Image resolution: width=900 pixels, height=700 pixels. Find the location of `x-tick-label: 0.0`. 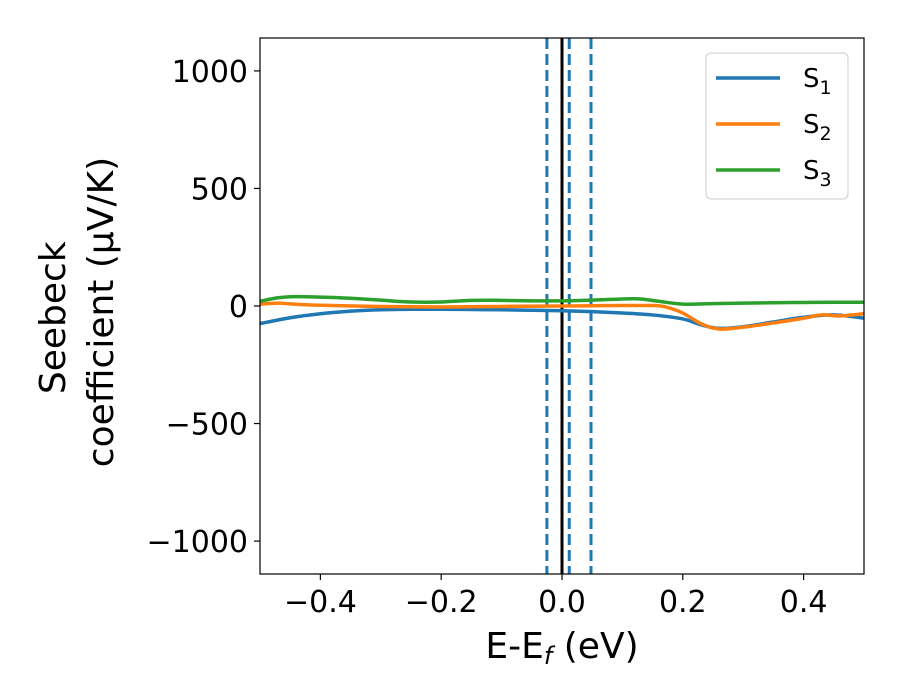

x-tick-label: 0.0 is located at coordinates (562, 602).